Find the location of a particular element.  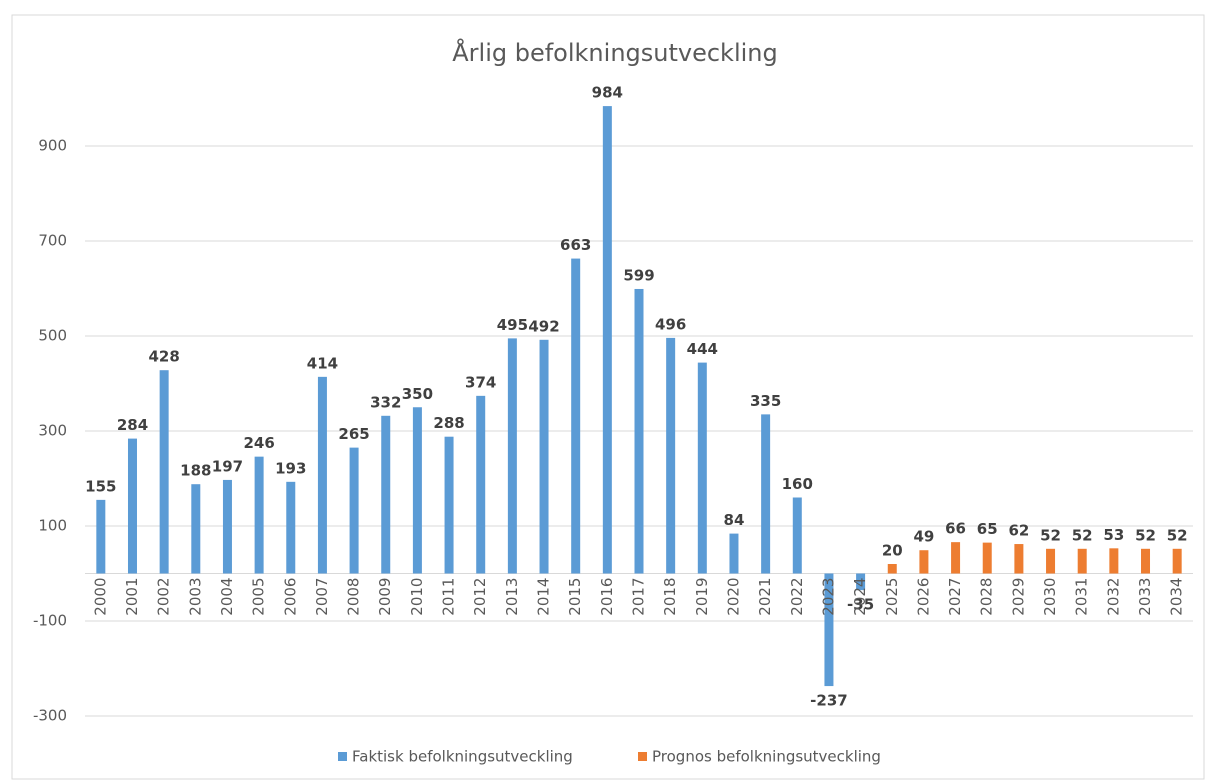

y-tick-label: 900 is located at coordinates (52, 146).